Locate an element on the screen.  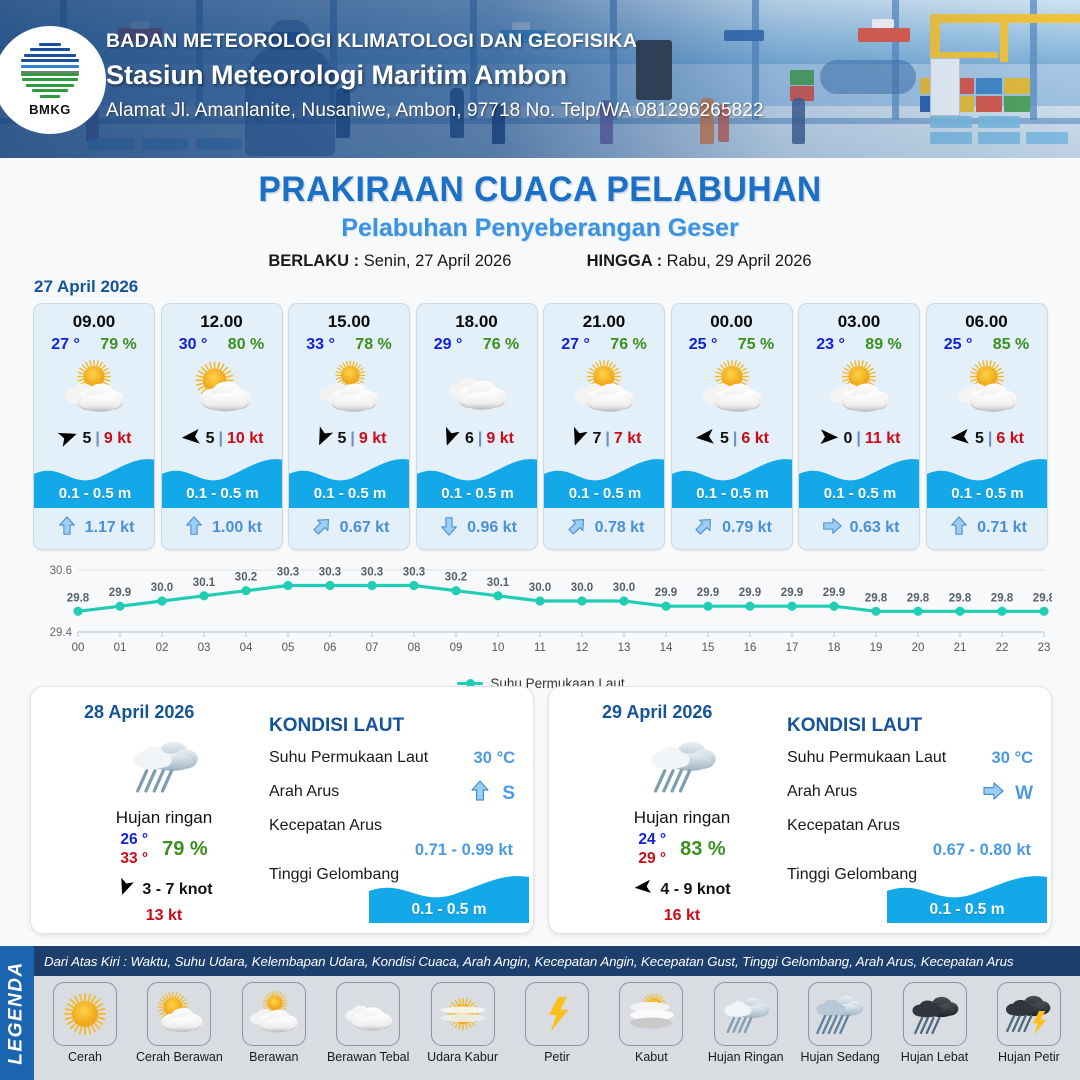
card-humidity: 75 % is located at coordinates (756, 344).